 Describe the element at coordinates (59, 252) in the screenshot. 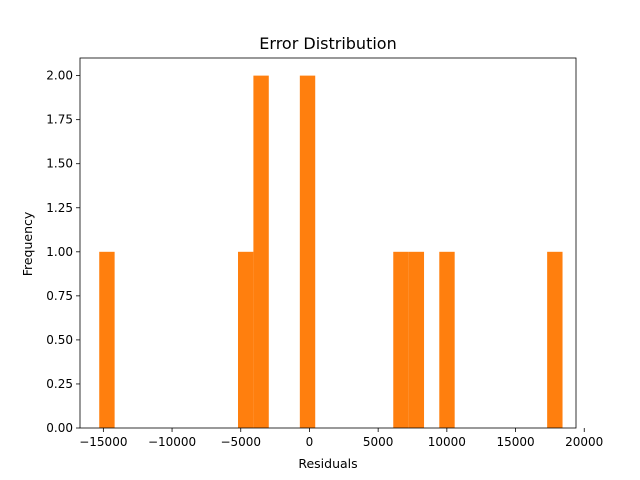

I see `y-tick-label-4: 1.00` at that location.